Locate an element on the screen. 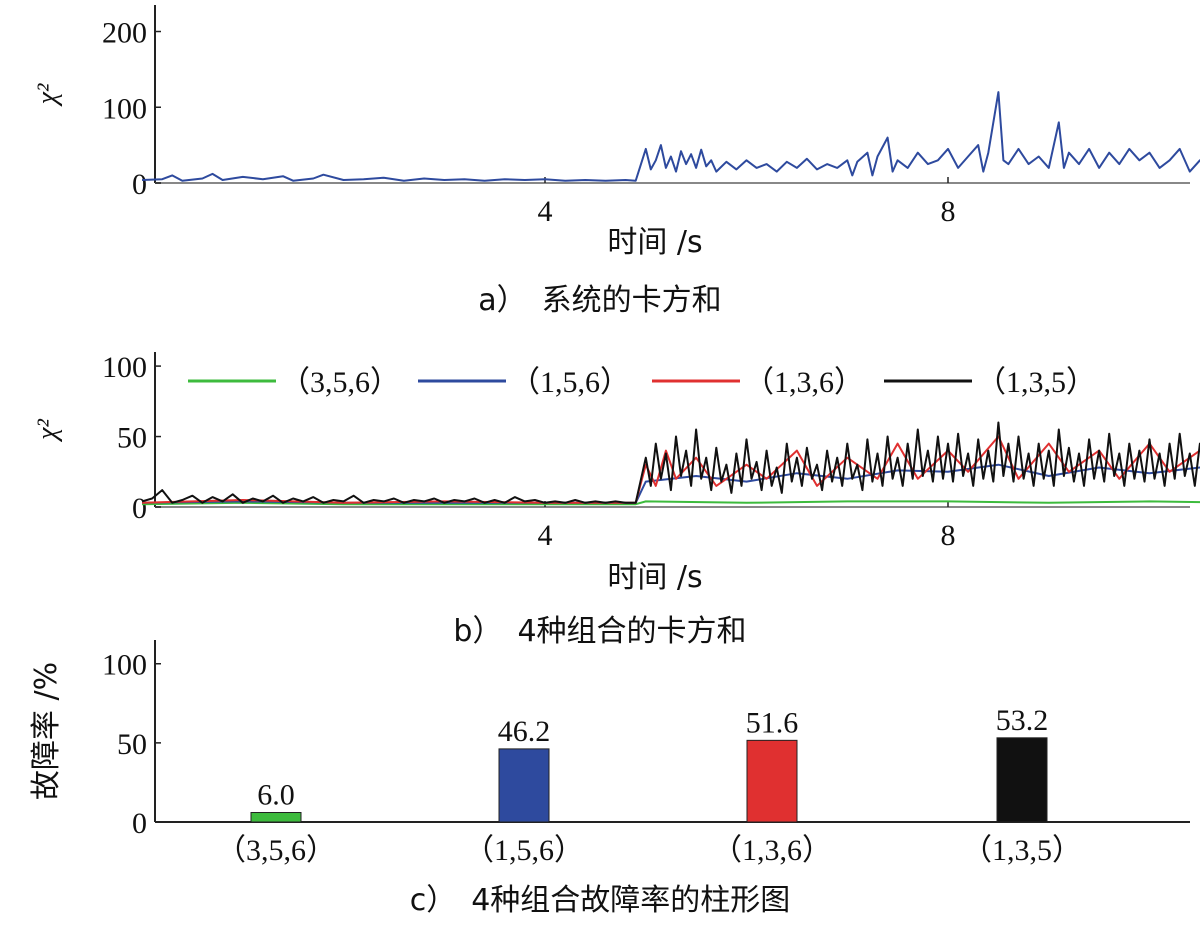 The width and height of the screenshot is (1200, 933). bar-value-label-3: 53.2 is located at coordinates (1022, 720).